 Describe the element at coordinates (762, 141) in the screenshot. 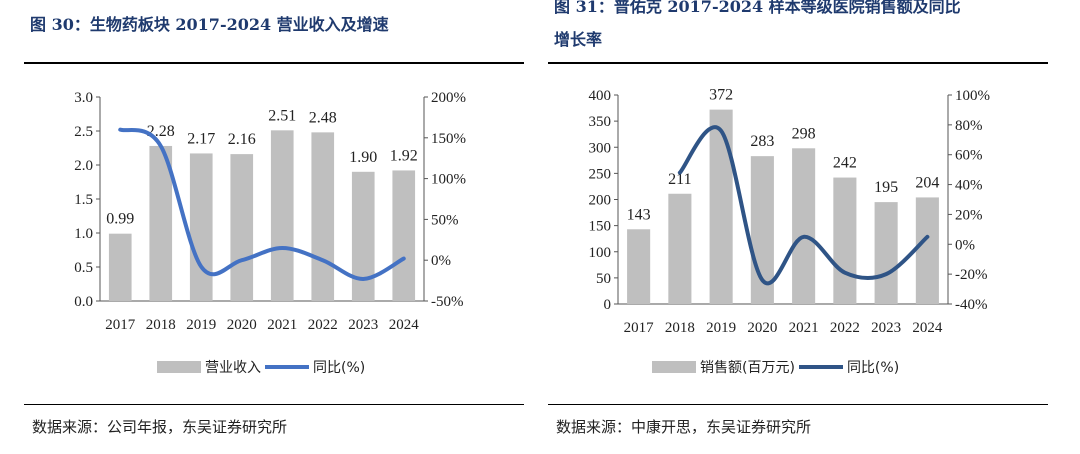

I see `data-label: 283` at that location.